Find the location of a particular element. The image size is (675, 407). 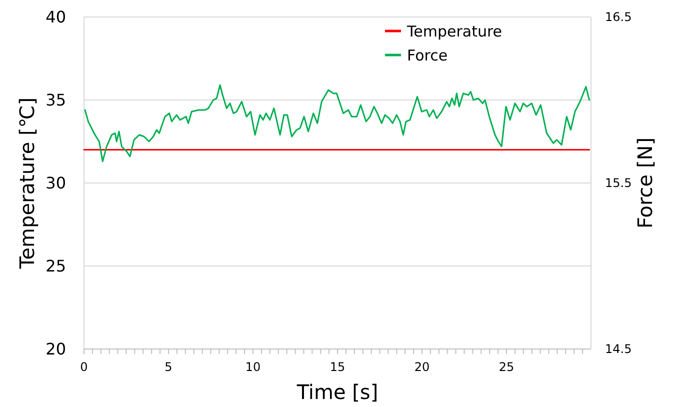

x-tick-label: 10 is located at coordinates (253, 367).